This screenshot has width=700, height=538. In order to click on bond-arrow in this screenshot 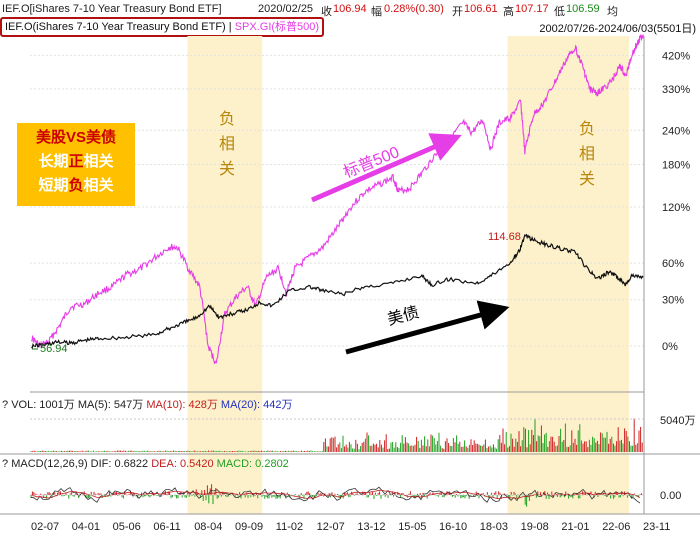, I will do `click(427, 327)`.